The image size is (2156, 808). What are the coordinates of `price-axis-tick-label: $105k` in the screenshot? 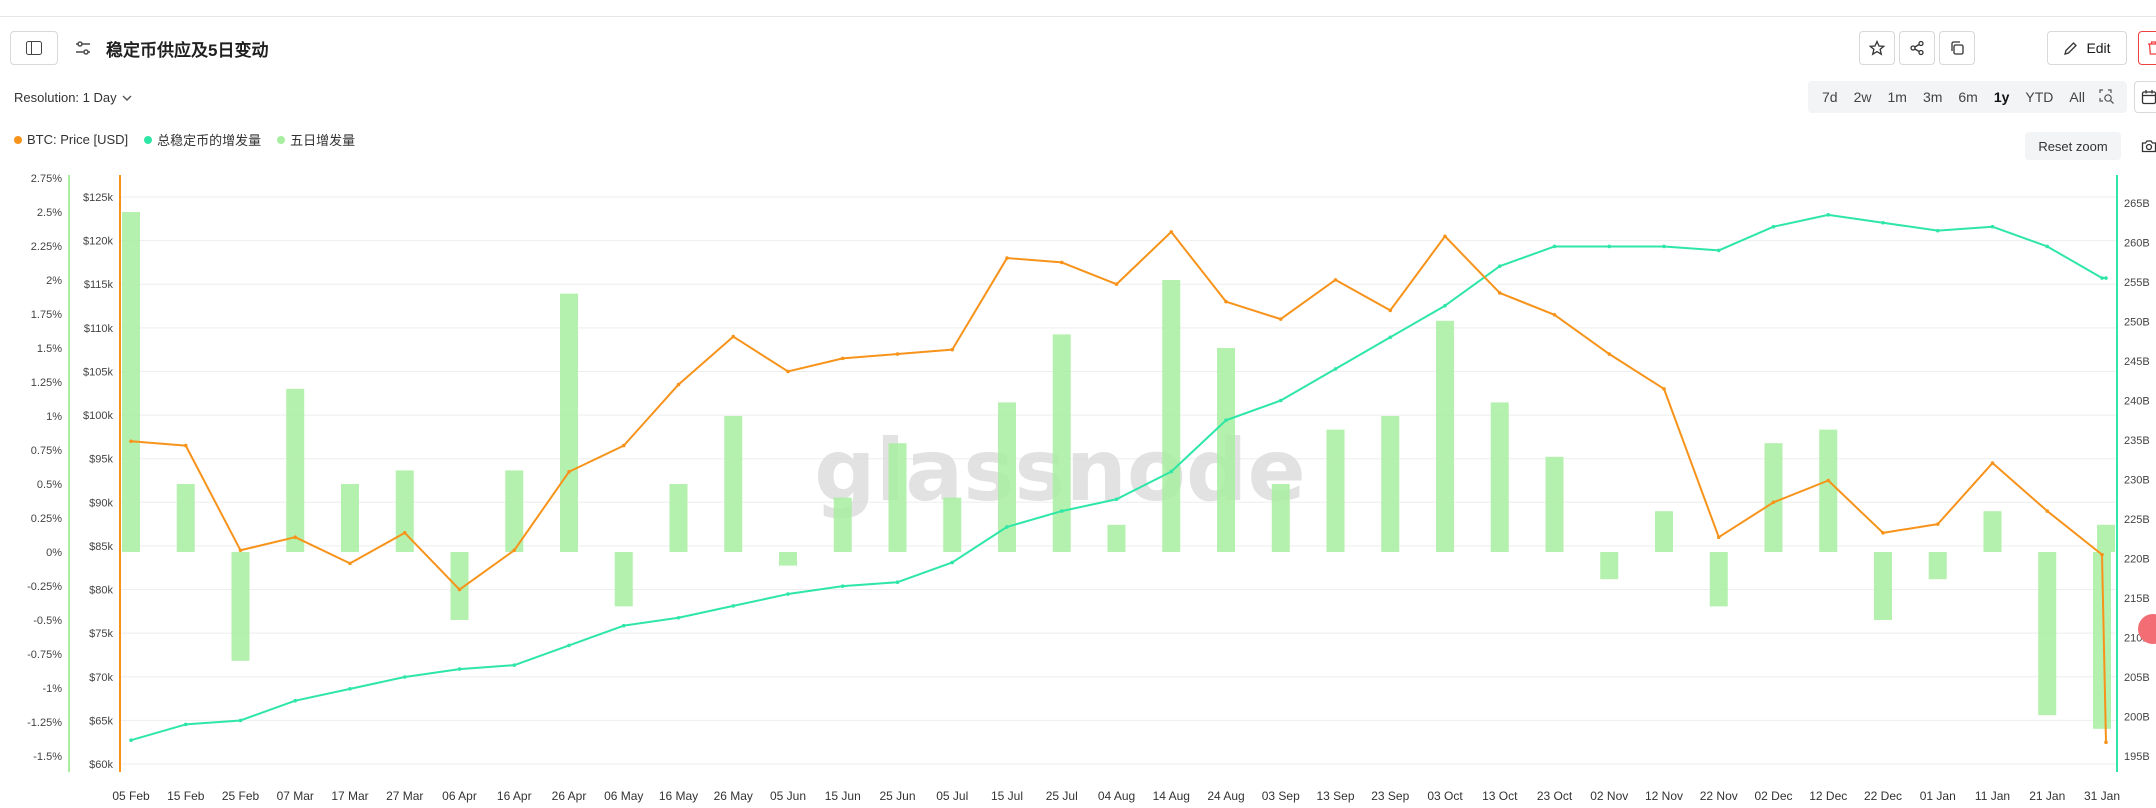 It's located at (98, 372).